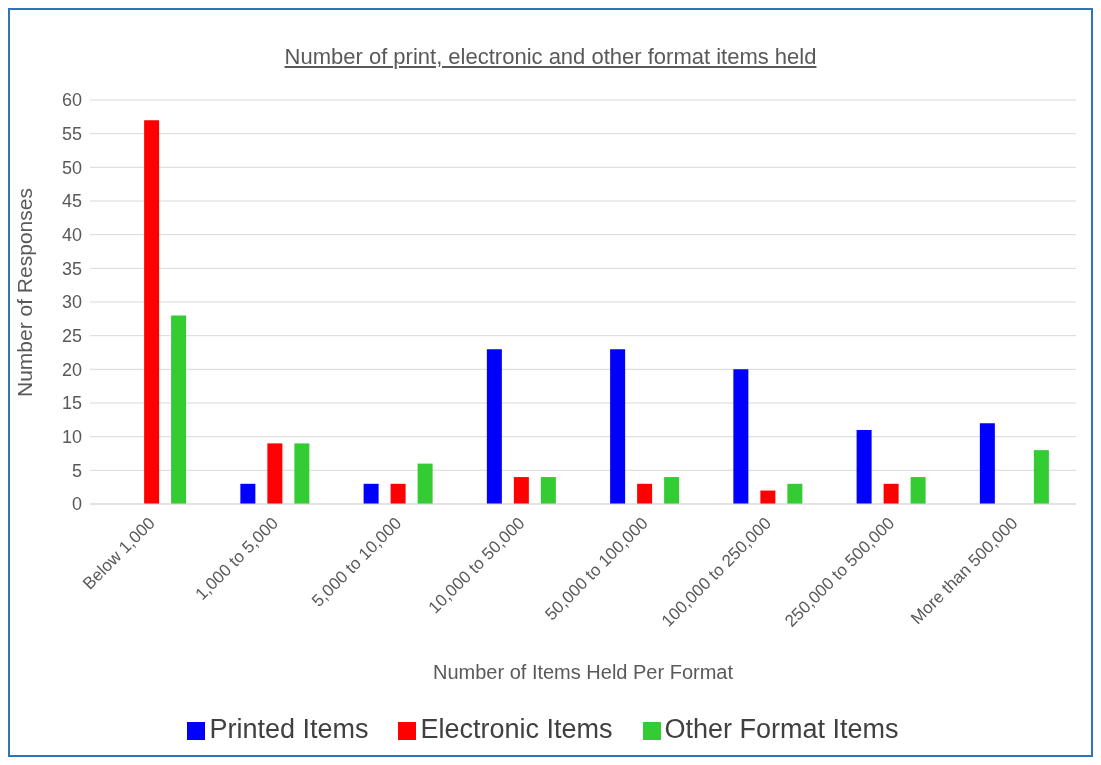 This screenshot has width=1101, height=765. What do you see at coordinates (71, 437) in the screenshot?
I see `y-tick-label: 10` at bounding box center [71, 437].